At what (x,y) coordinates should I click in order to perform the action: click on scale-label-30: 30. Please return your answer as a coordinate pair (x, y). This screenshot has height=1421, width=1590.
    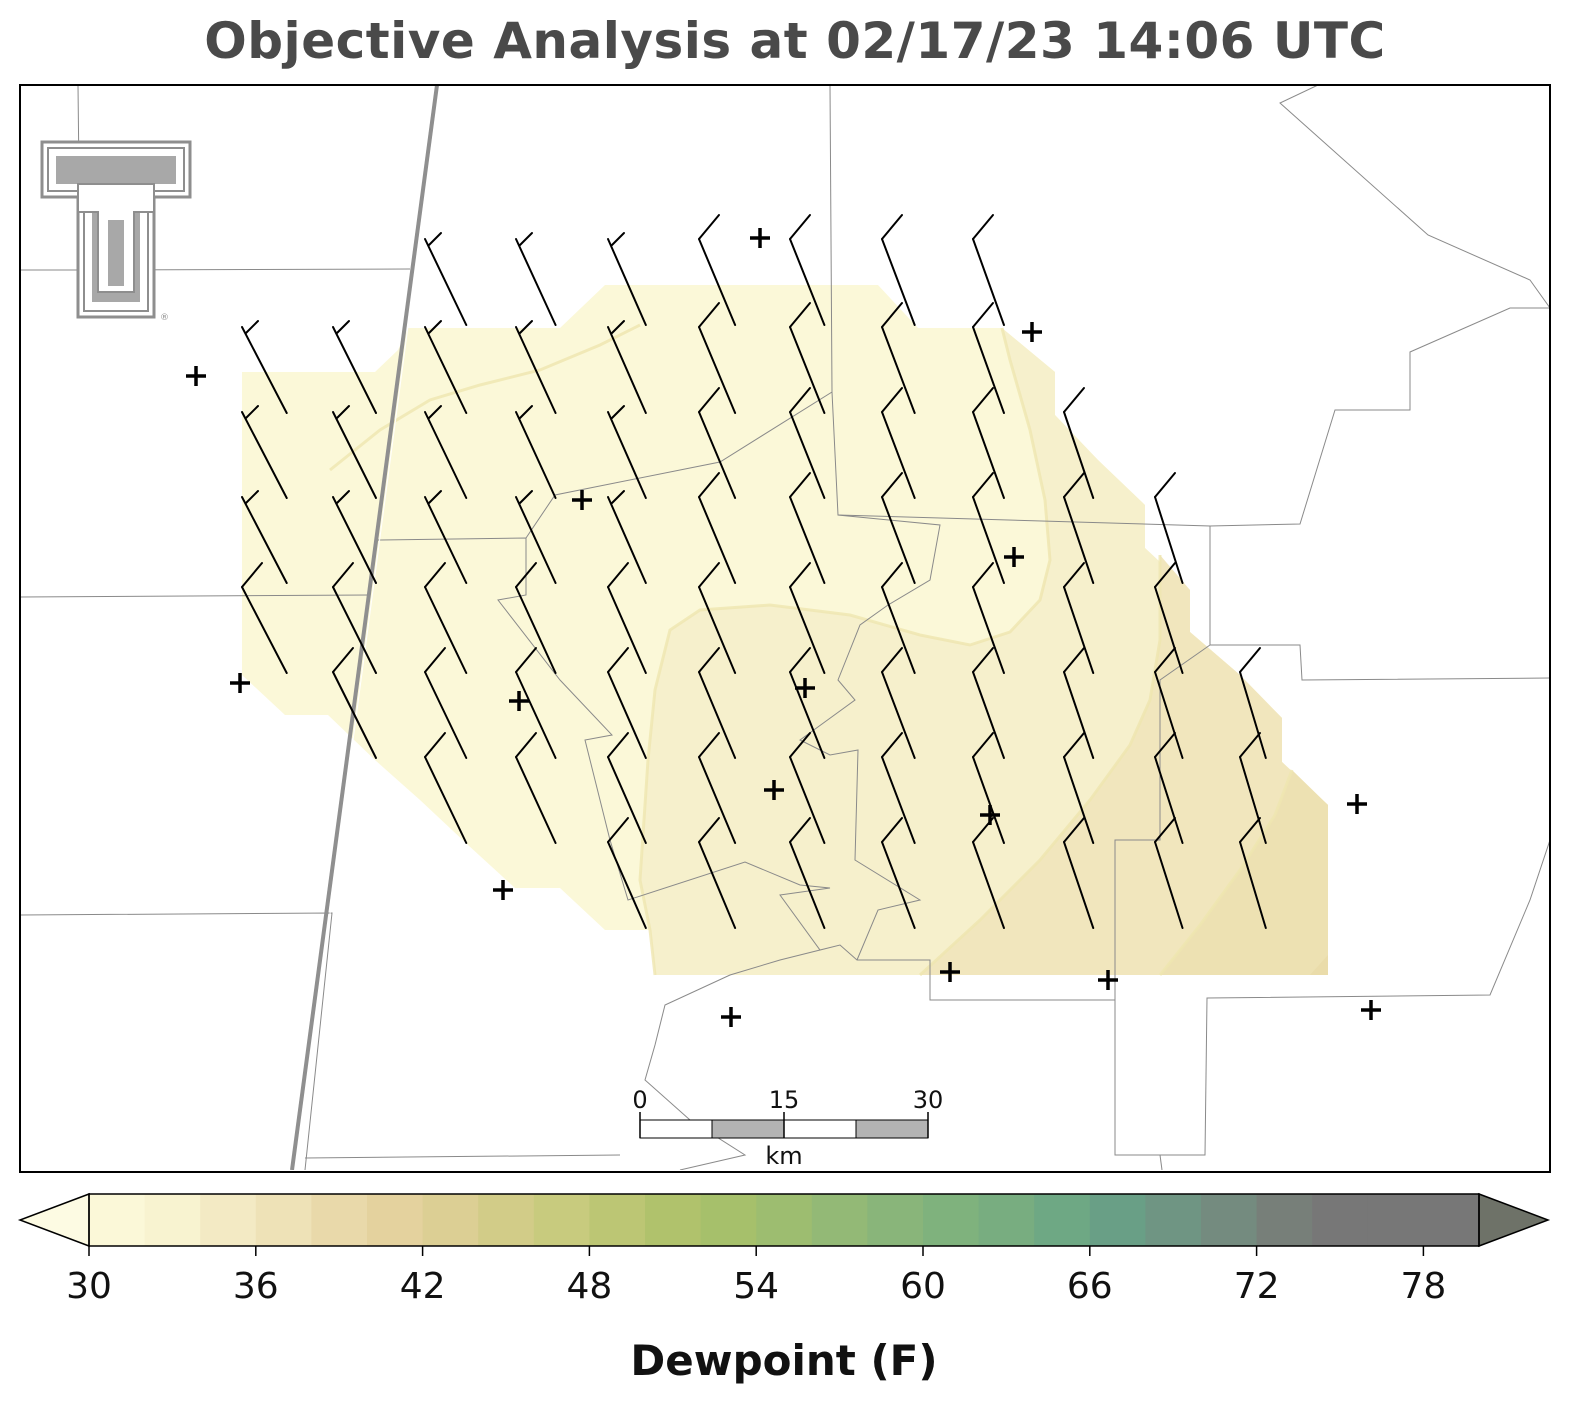
    Looking at the image, I should click on (928, 1100).